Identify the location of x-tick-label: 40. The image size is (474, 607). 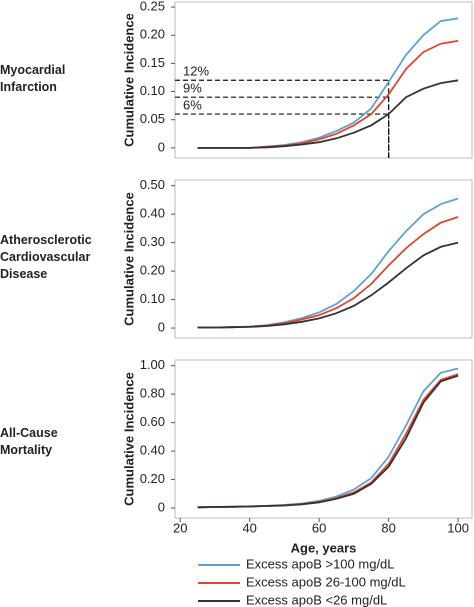
(249, 527).